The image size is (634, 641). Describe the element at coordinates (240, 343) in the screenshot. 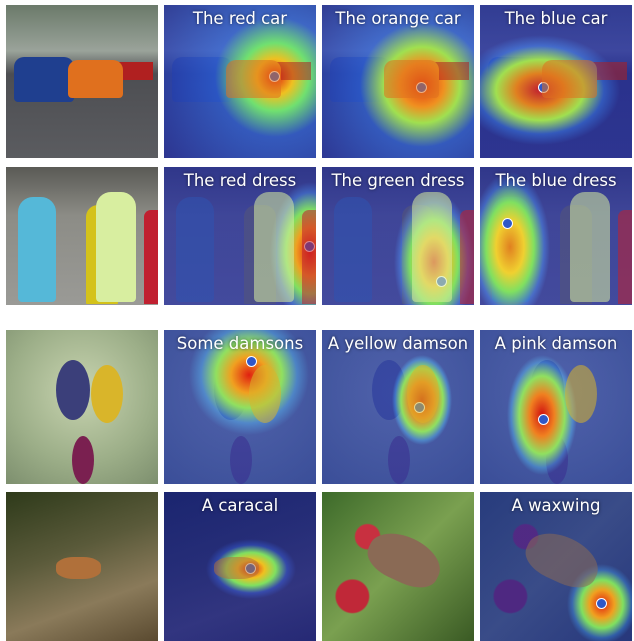

I see `caption: Some damsons` at that location.